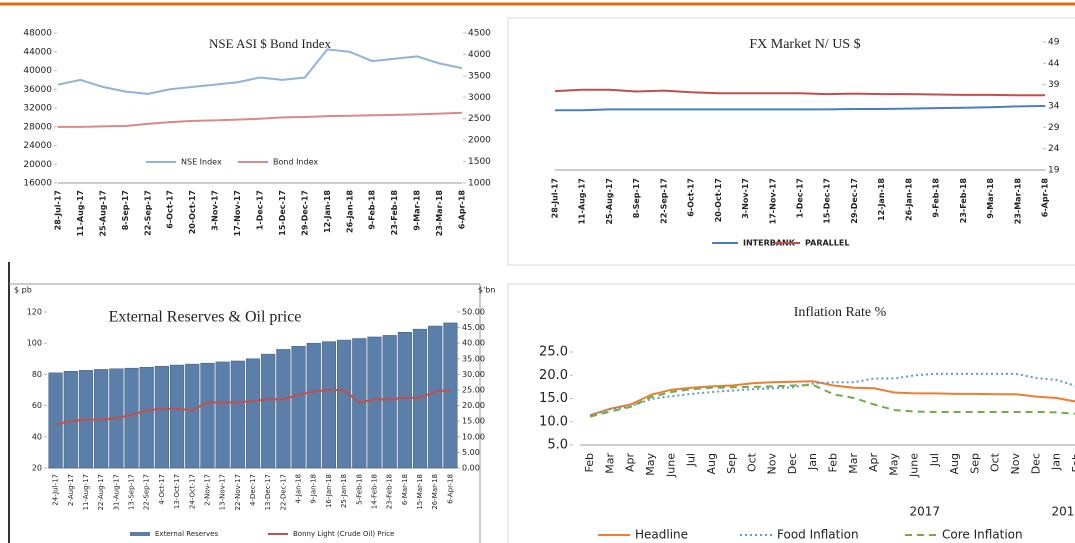 The width and height of the screenshot is (1075, 543). What do you see at coordinates (37, 71) in the screenshot?
I see `y-tick-label: 40000` at bounding box center [37, 71].